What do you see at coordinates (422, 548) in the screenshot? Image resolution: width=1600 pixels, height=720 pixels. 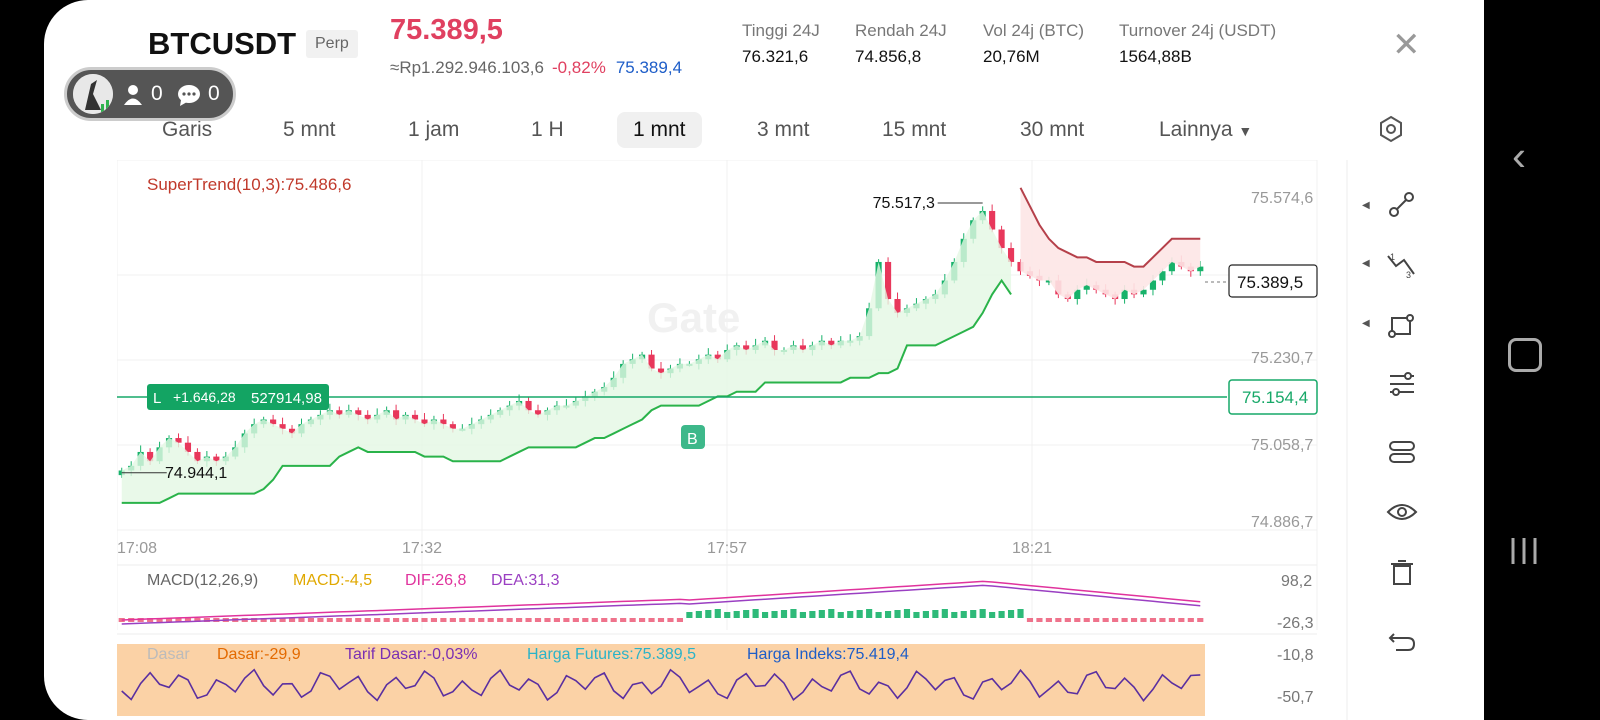 I see `x-tick-label: 17:32` at bounding box center [422, 548].